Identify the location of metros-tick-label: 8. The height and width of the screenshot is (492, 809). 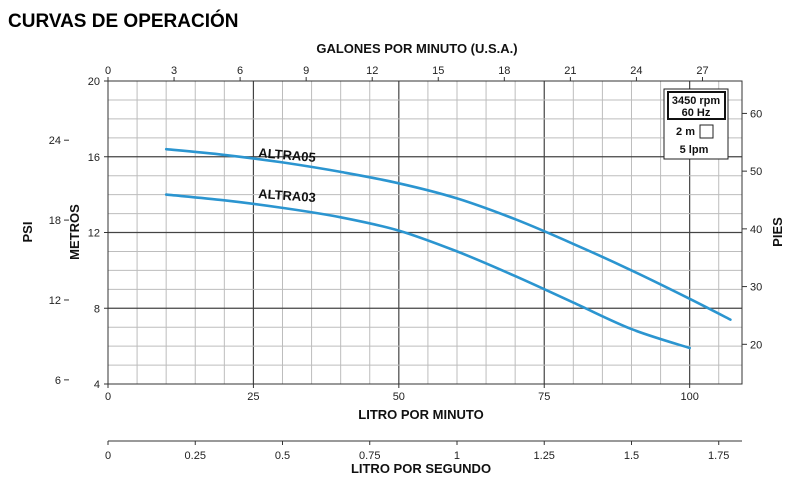
(97, 309).